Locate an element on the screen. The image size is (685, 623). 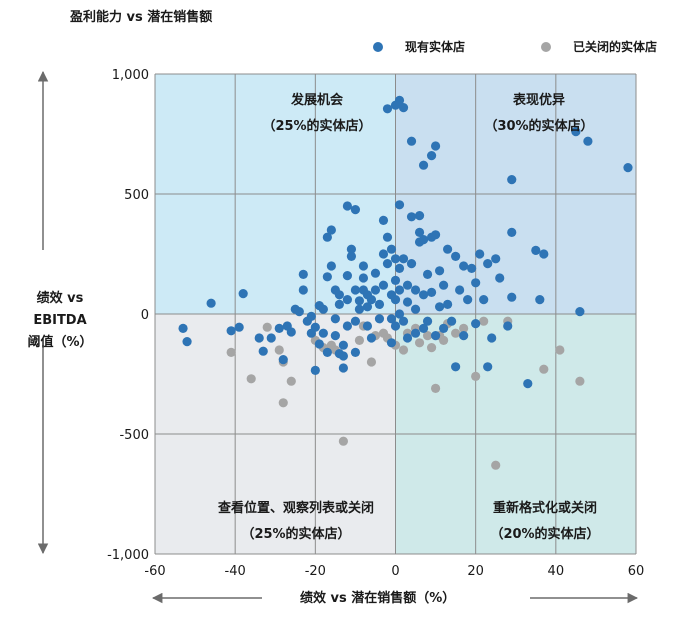
quadrant-top-left-share: （25%的实体店） is located at coordinates (317, 126).